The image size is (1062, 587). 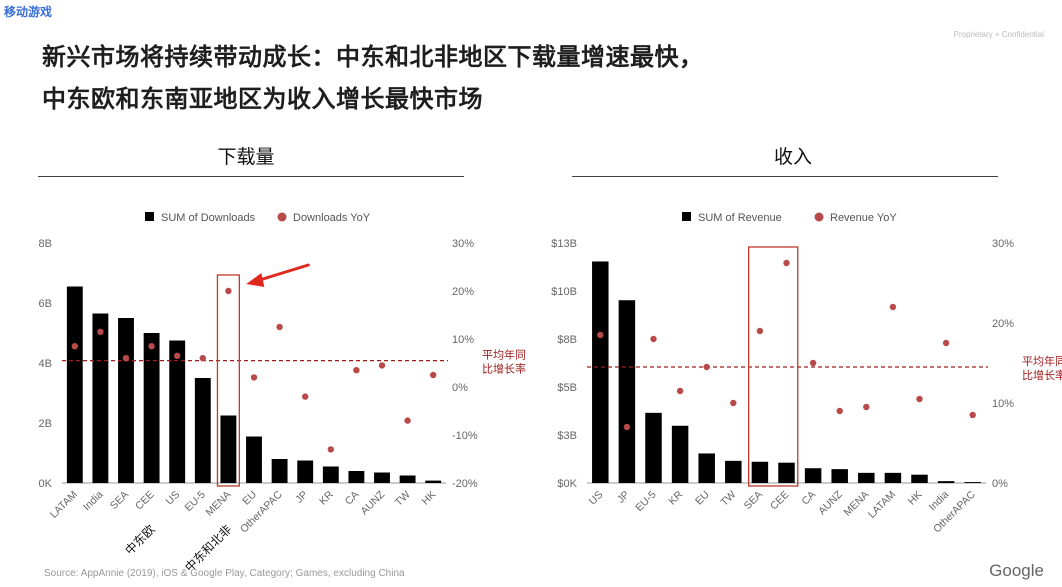 What do you see at coordinates (564, 244) in the screenshot?
I see `revenue-left-tick: $13B` at bounding box center [564, 244].